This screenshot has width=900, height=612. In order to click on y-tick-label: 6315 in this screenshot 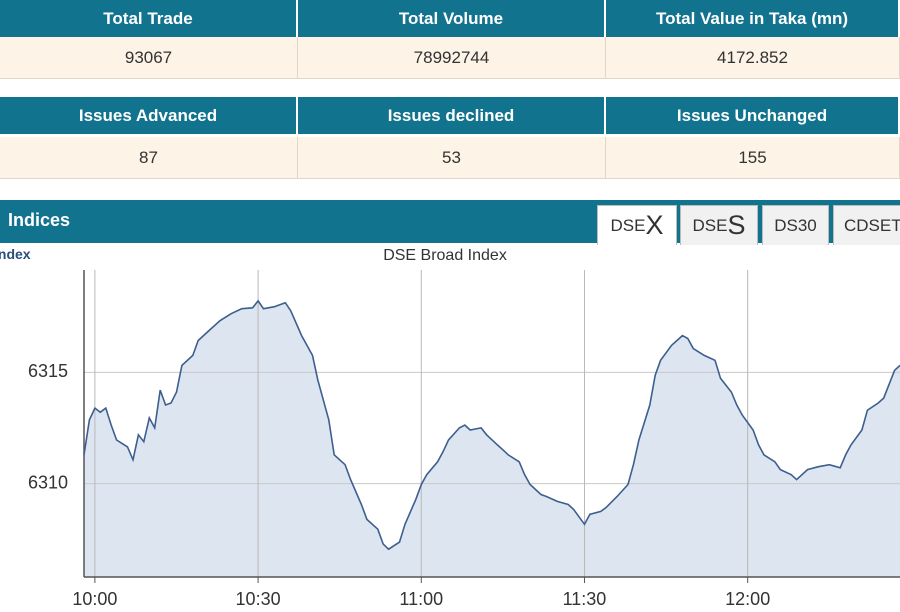, I will do `click(48, 371)`.